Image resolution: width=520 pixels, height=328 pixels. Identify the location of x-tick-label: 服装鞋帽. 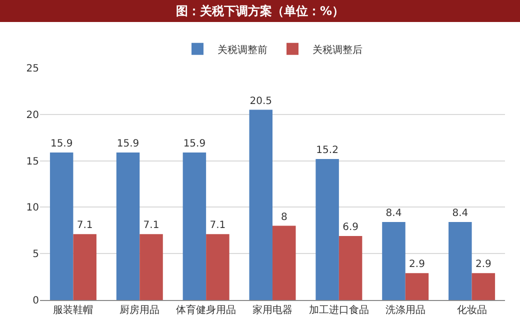
(73, 310).